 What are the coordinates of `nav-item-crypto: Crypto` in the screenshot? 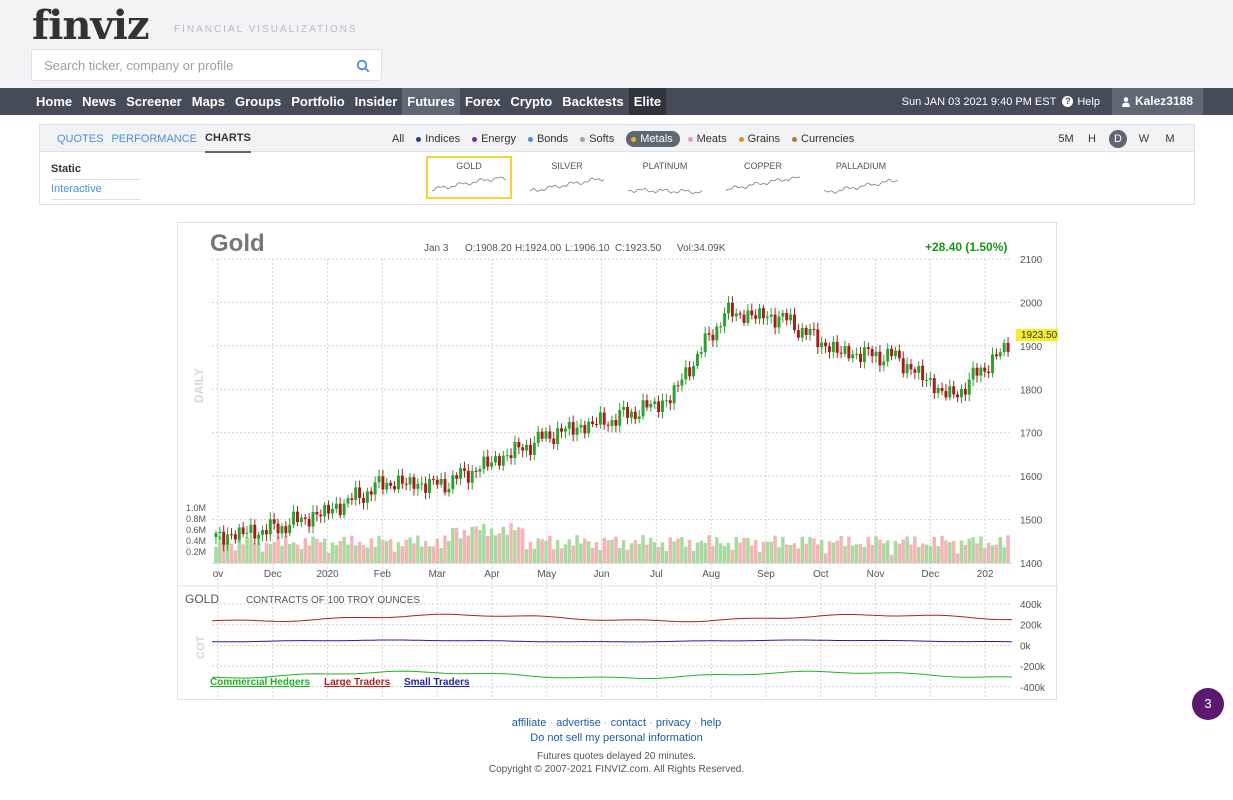 It's located at (531, 101).